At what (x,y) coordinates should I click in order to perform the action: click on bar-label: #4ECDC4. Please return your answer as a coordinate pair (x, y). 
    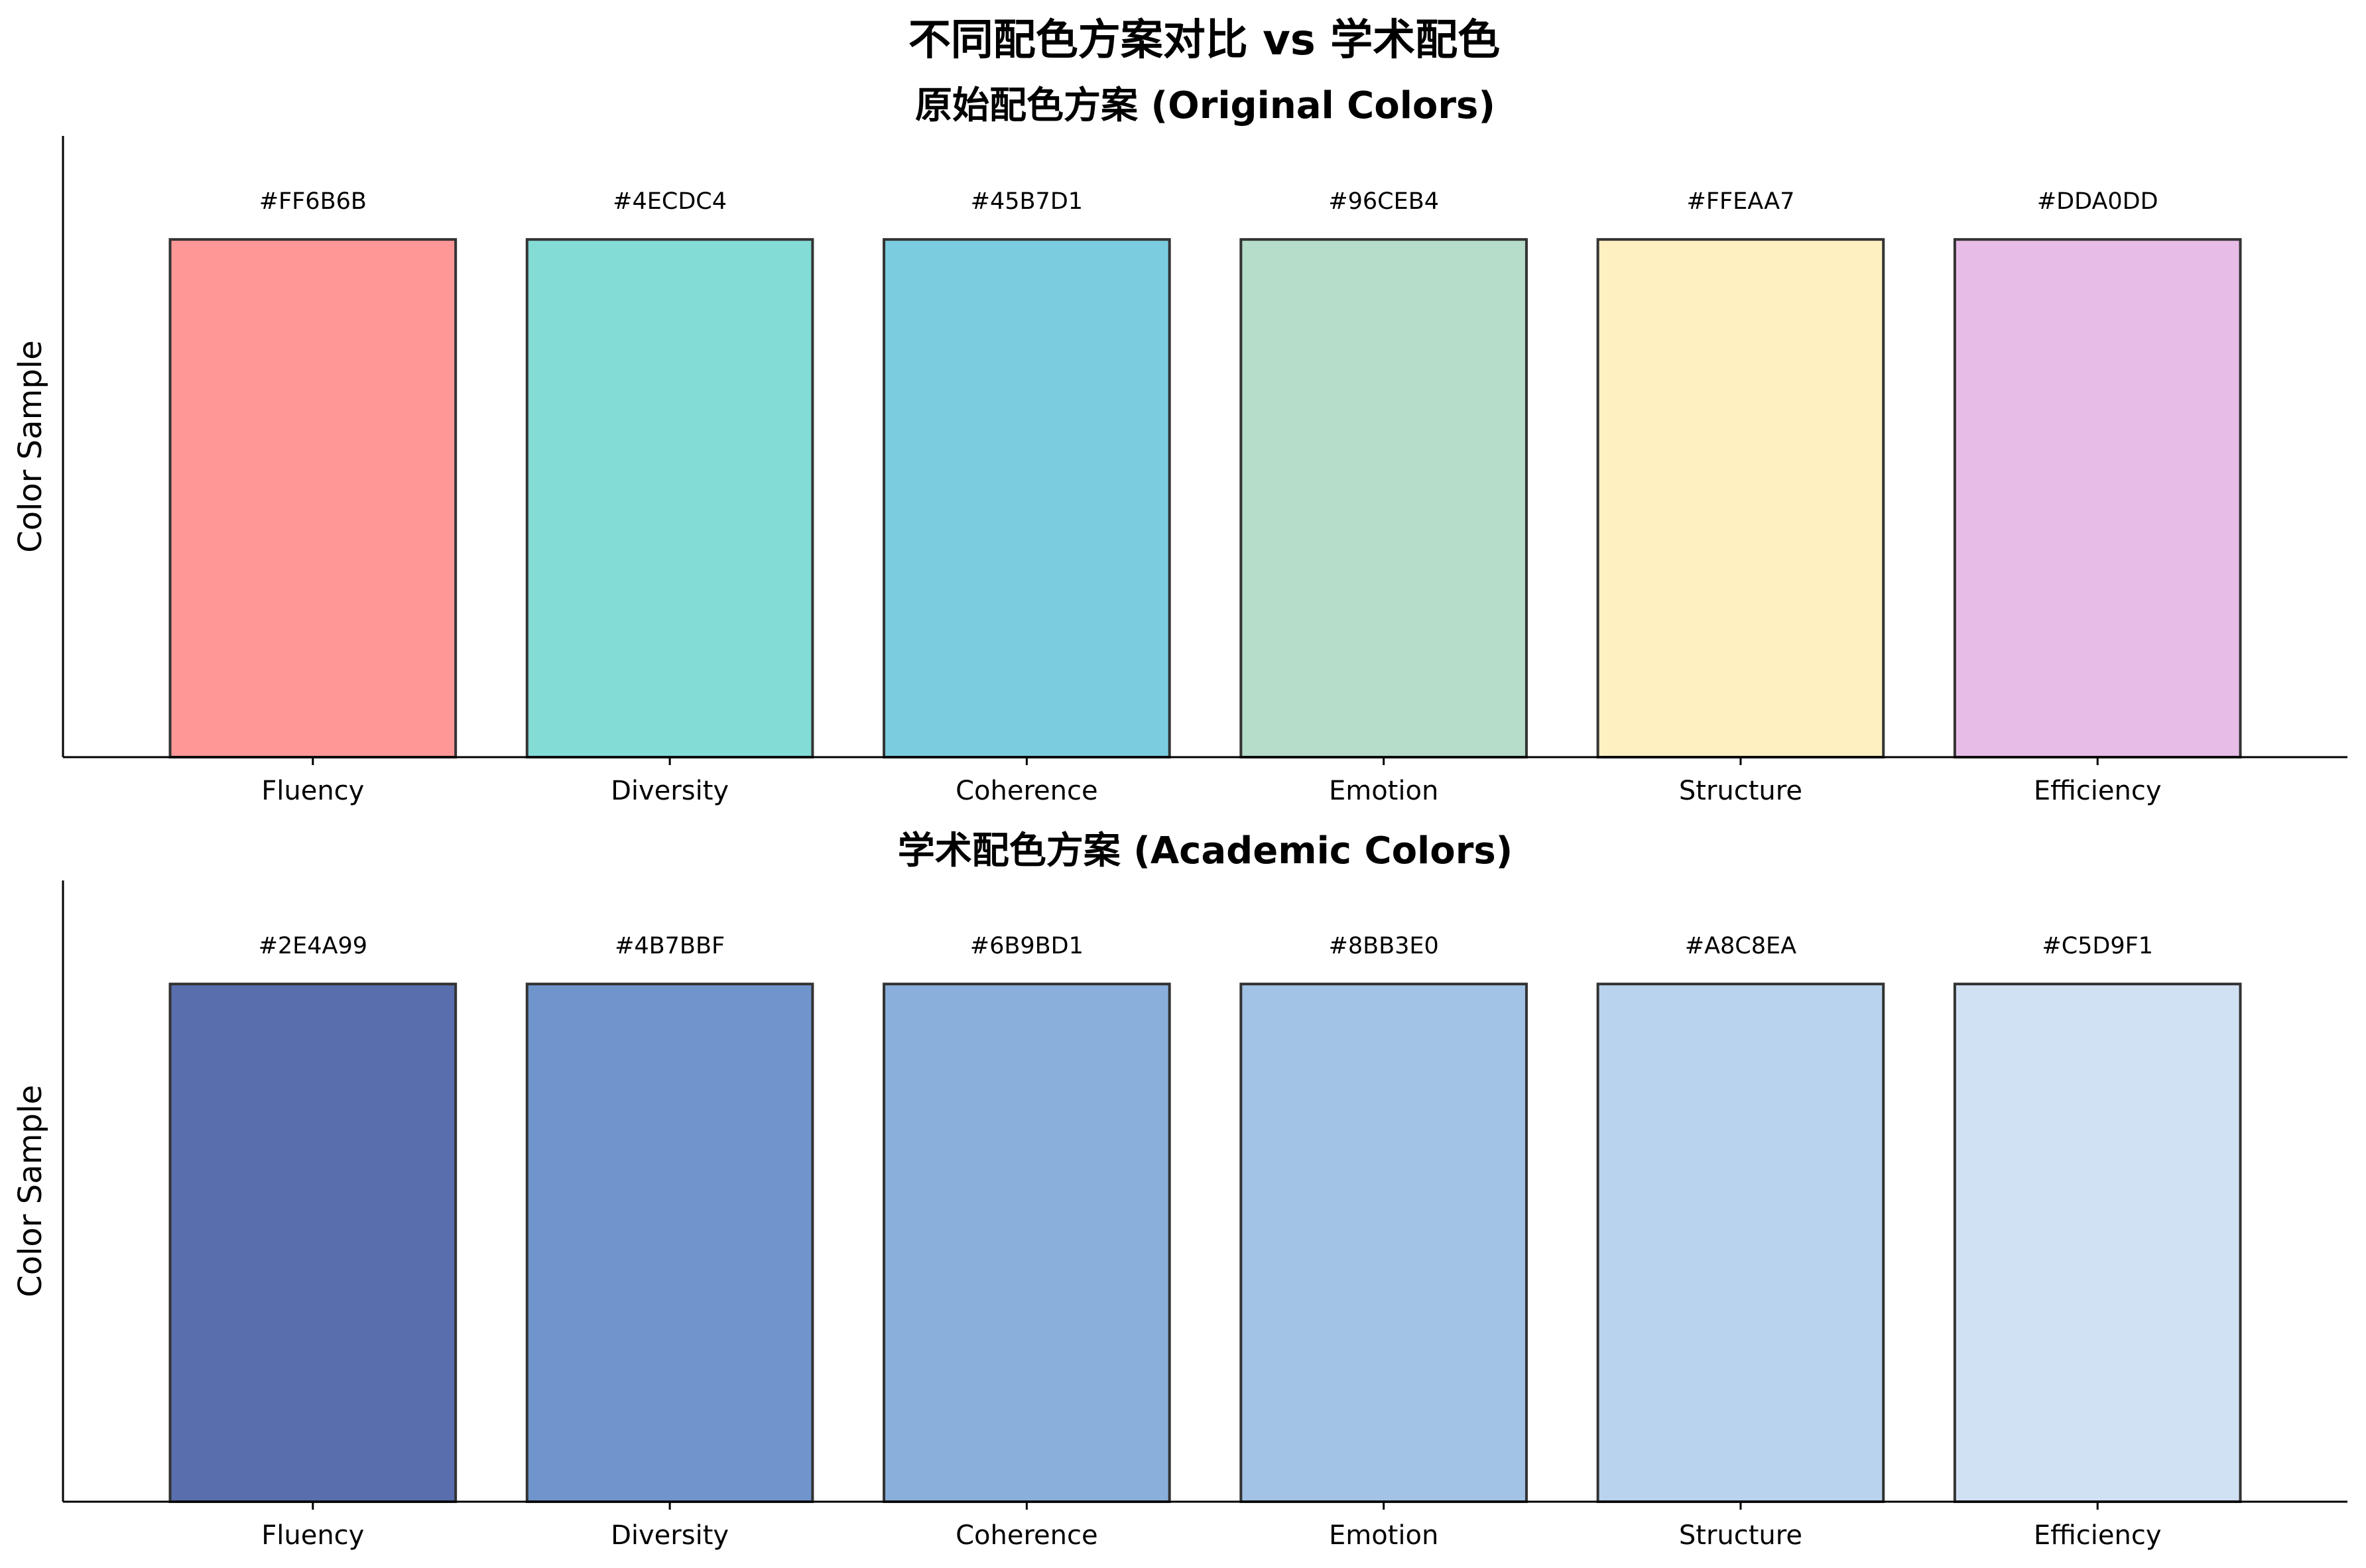
    Looking at the image, I should click on (670, 201).